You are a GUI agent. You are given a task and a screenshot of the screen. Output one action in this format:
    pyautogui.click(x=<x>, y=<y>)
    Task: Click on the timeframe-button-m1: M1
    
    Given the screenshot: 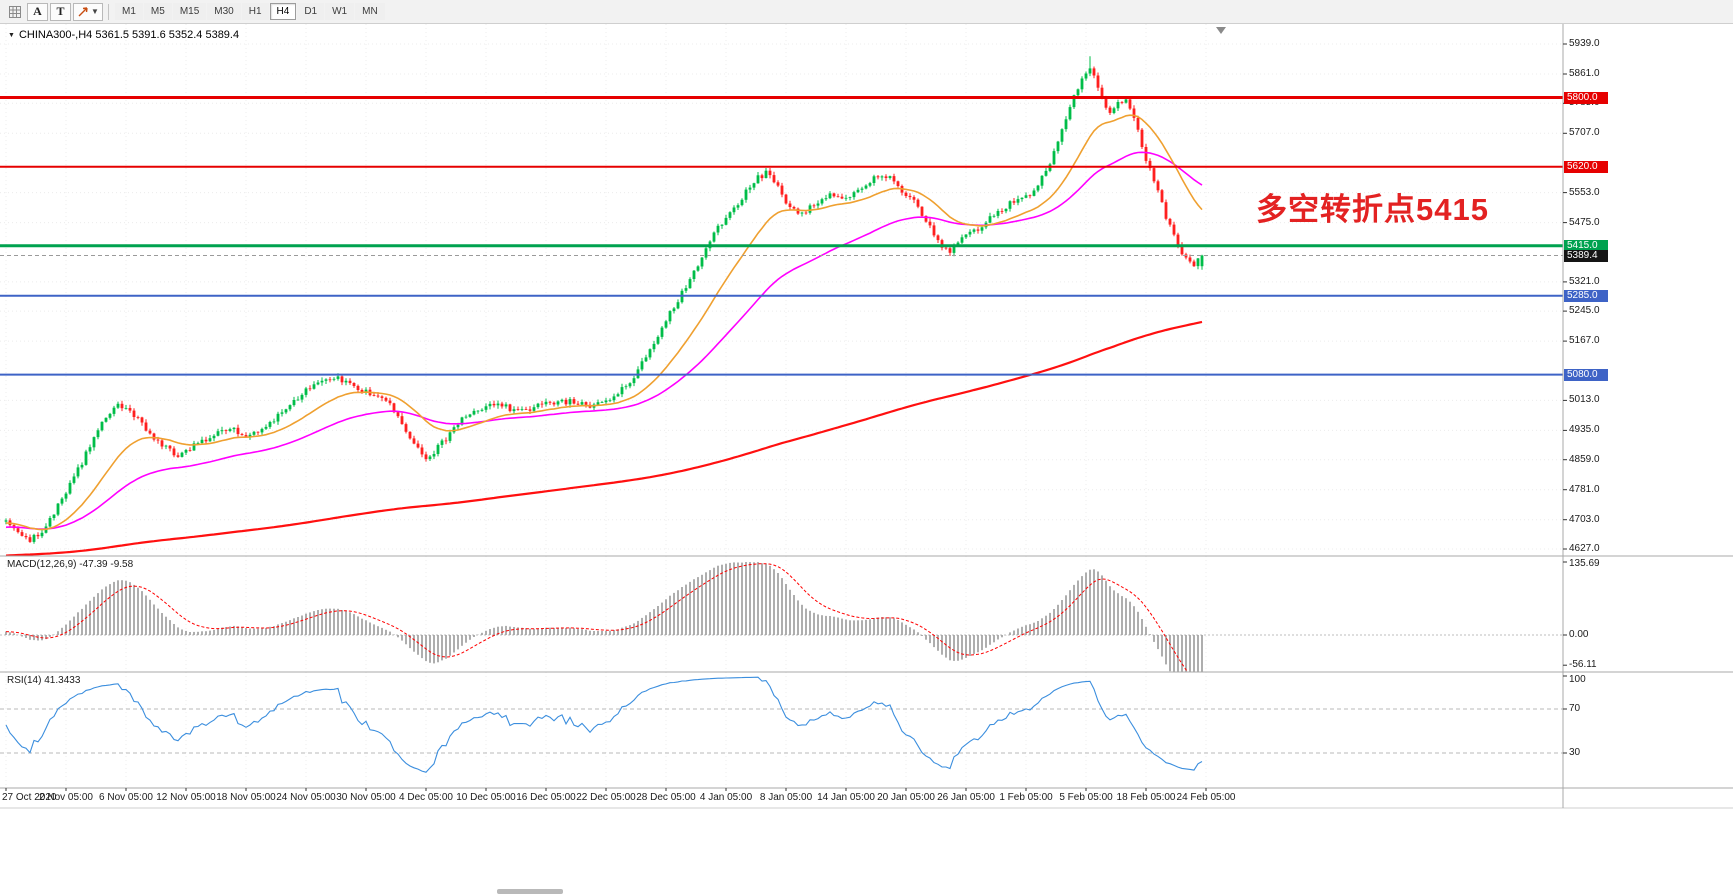 What is the action you would take?
    pyautogui.click(x=129, y=11)
    